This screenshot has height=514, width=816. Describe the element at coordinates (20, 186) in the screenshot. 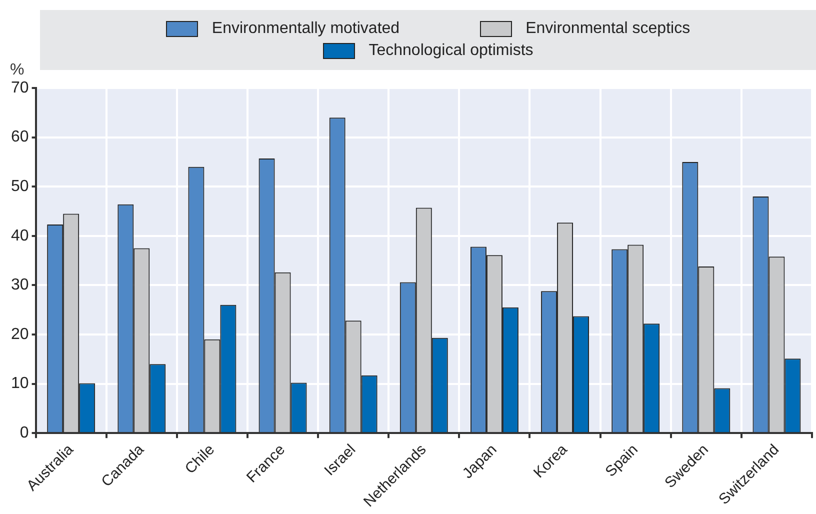

I see `y-tick-label: 50` at that location.